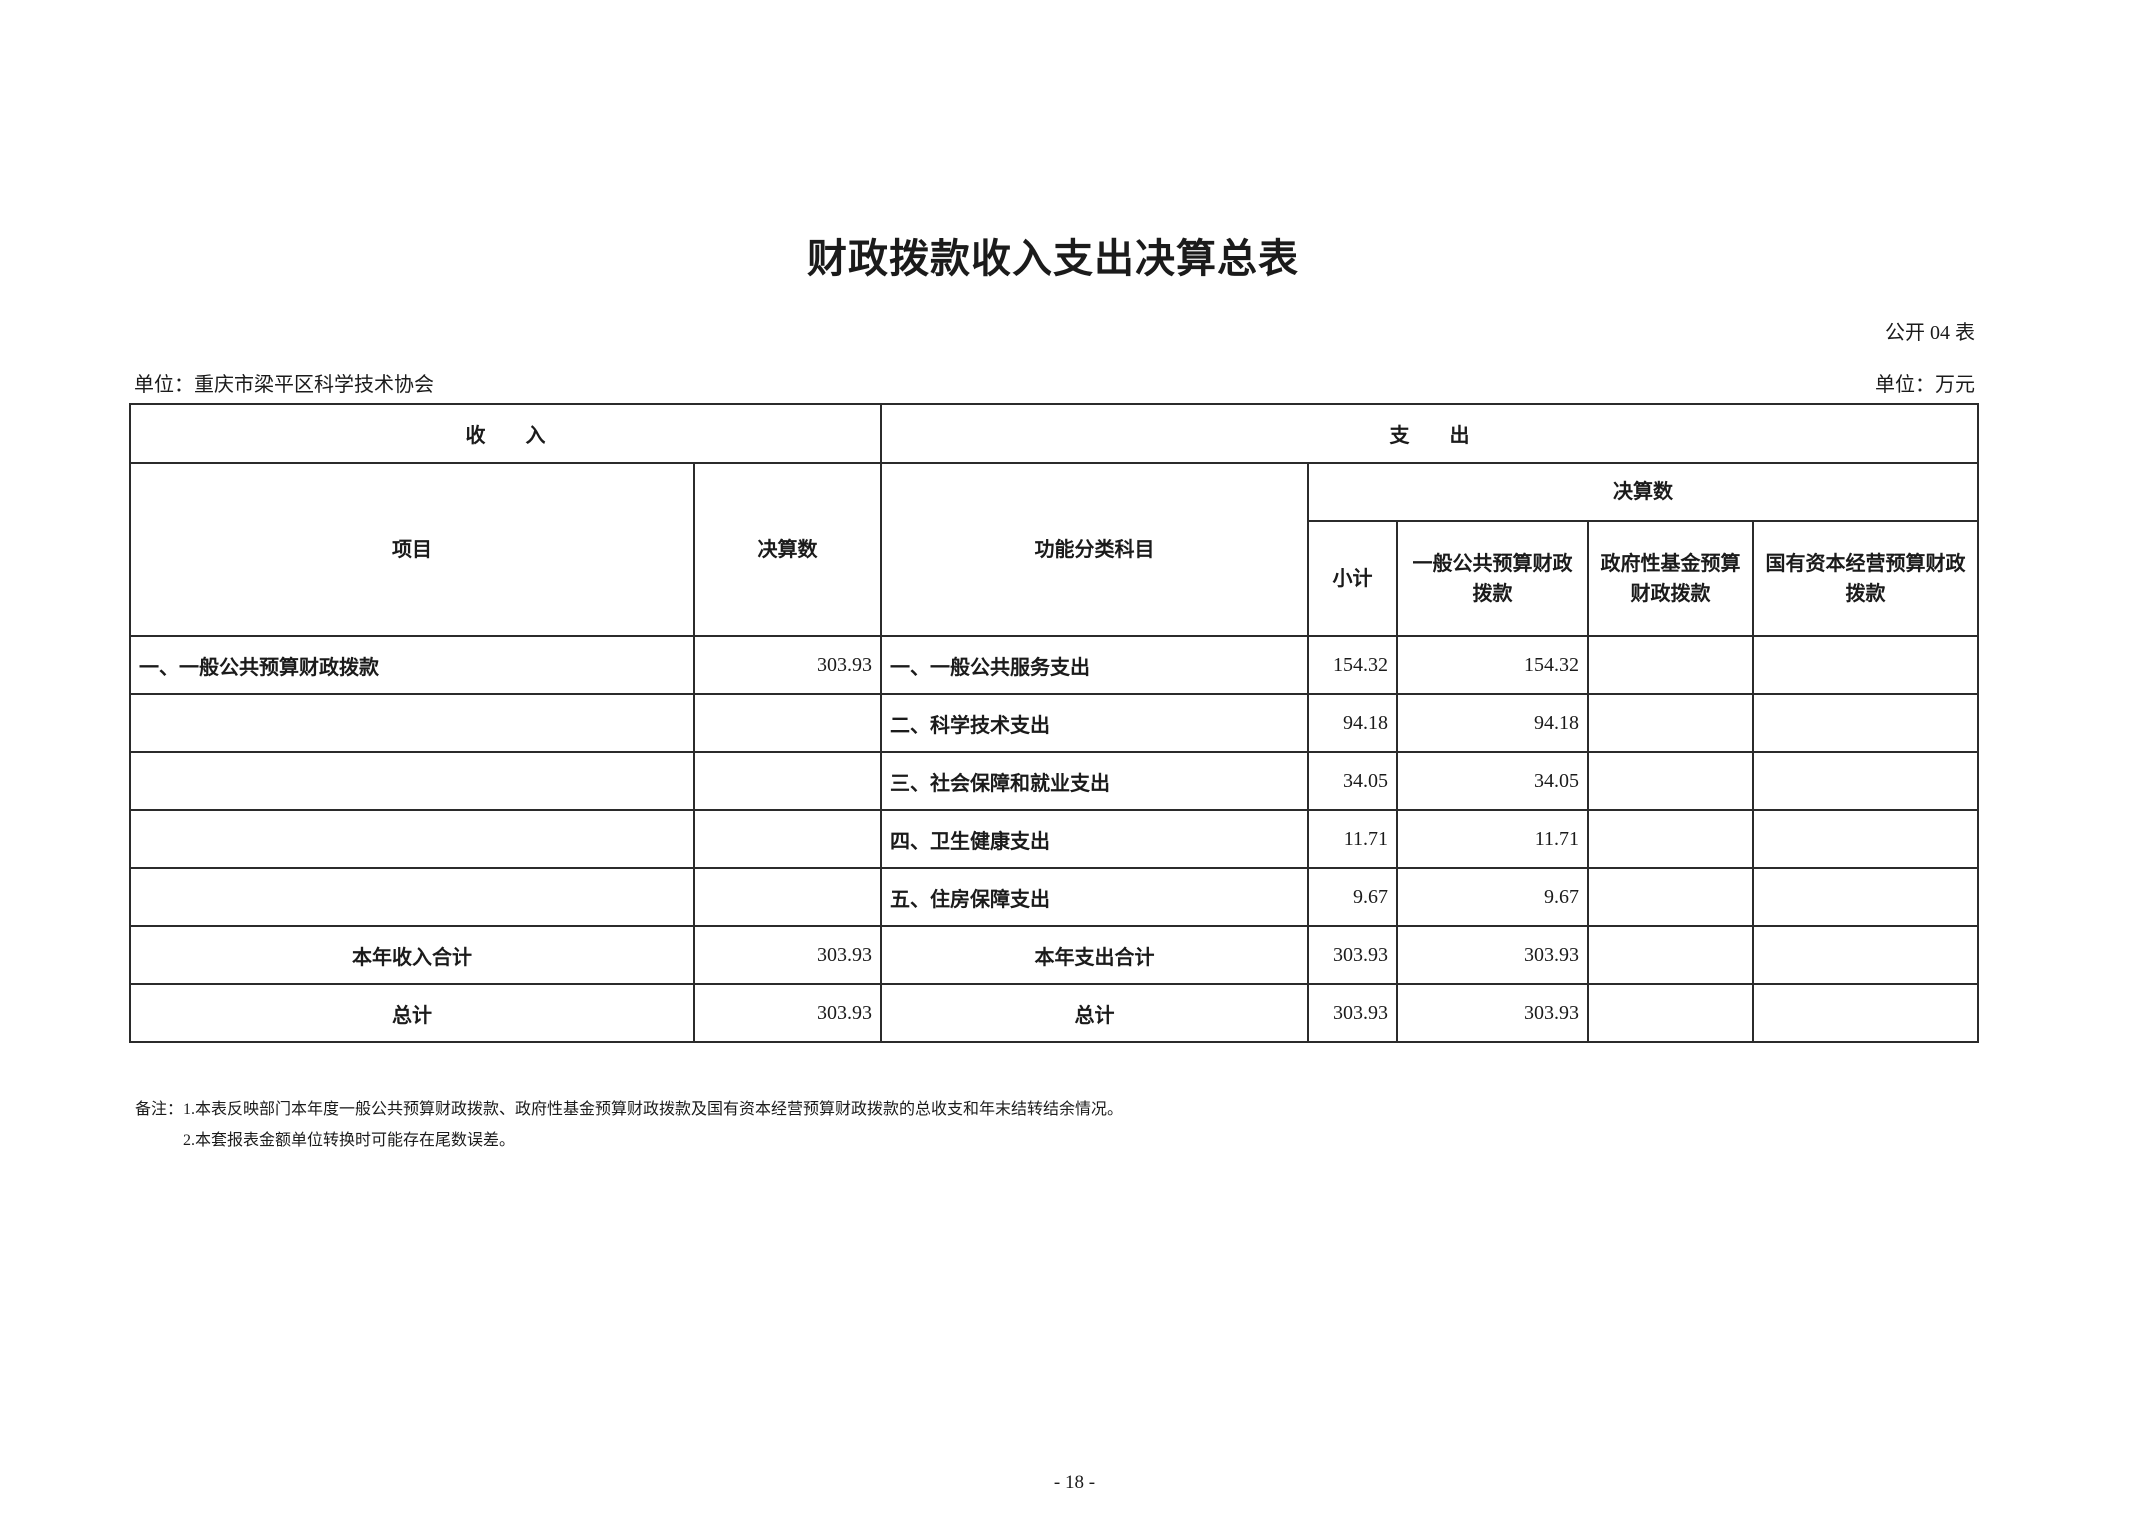 The height and width of the screenshot is (1520, 2149). I want to click on col-header-final-income: 决算数, so click(787, 549).